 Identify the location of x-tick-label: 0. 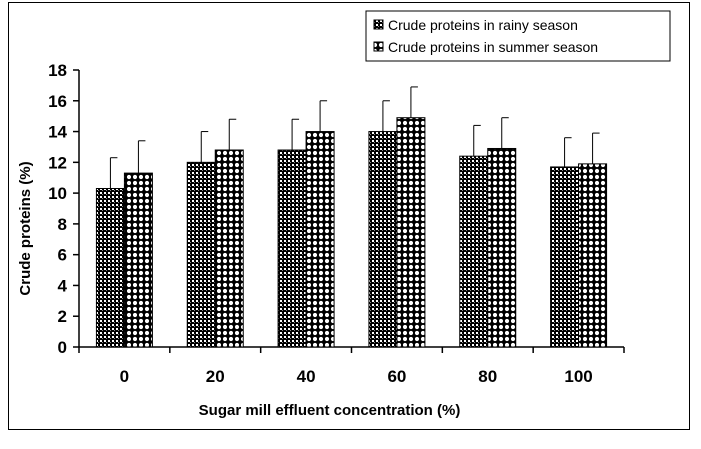
(124, 376).